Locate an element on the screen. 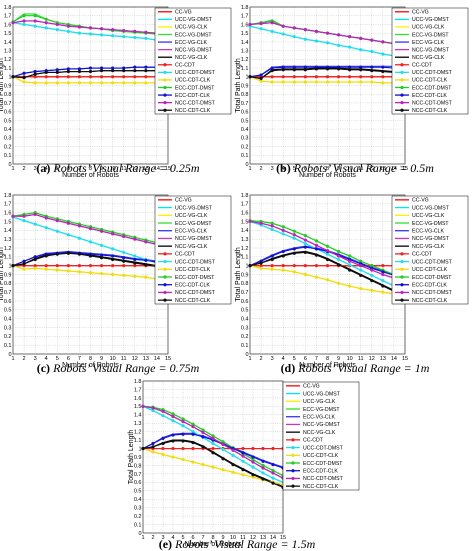 This screenshot has width=474, height=551. y-tick-label: 0.2 is located at coordinates (8, 147).